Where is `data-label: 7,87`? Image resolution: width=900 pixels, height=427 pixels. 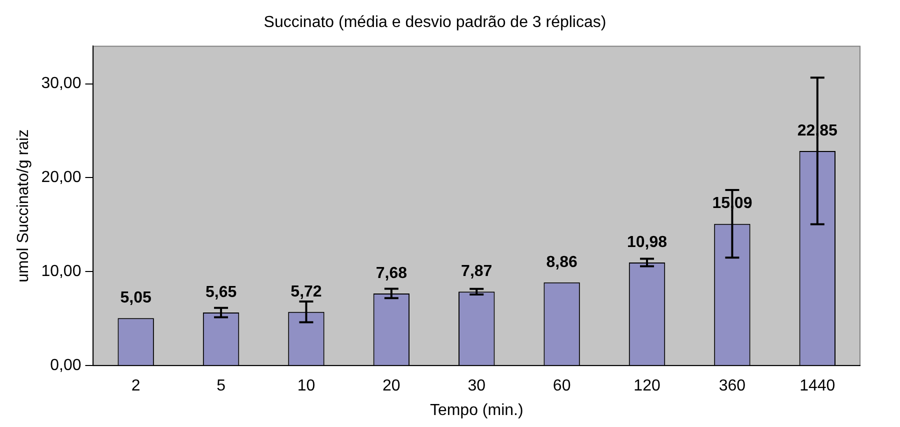
data-label: 7,87 is located at coordinates (476, 271).